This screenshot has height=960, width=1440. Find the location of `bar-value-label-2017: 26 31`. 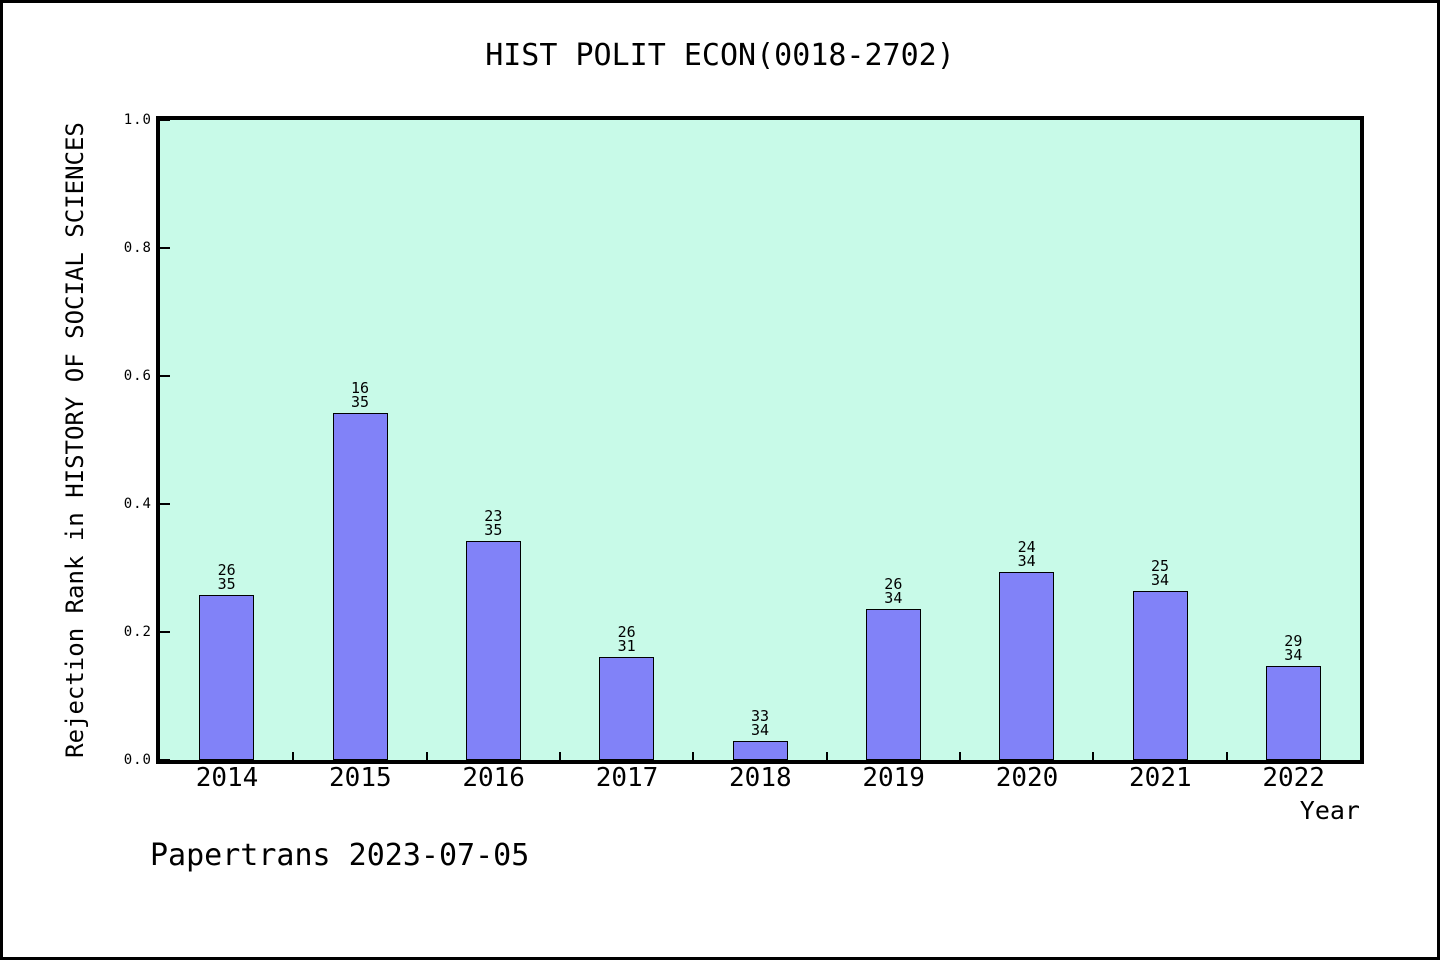

bar-value-label-2017: 26 31 is located at coordinates (626, 639).